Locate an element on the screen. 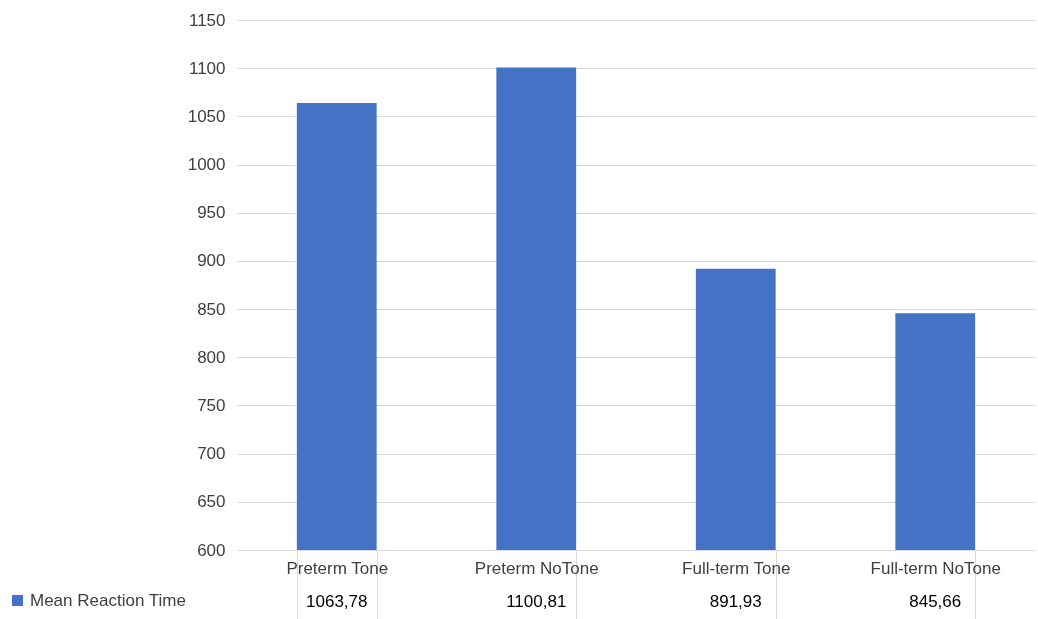 Image resolution: width=1038 pixels, height=619 pixels. y-tick-label: 750 is located at coordinates (211, 405).